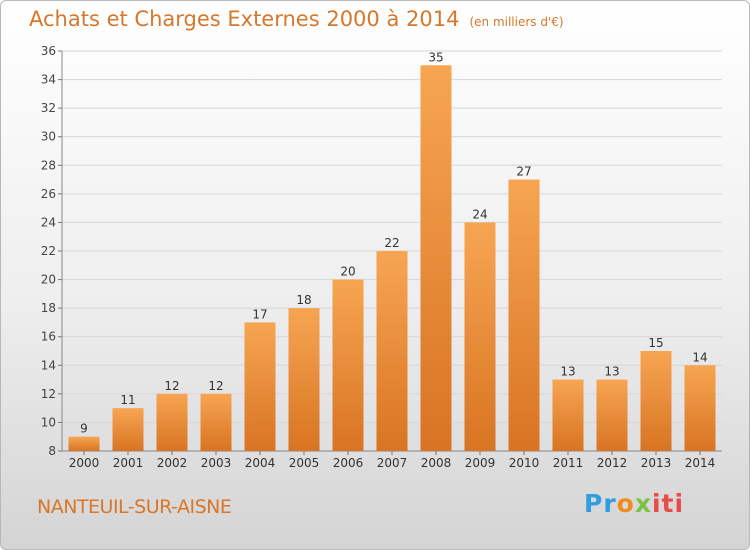  I want to click on data-label: 14, so click(699, 357).